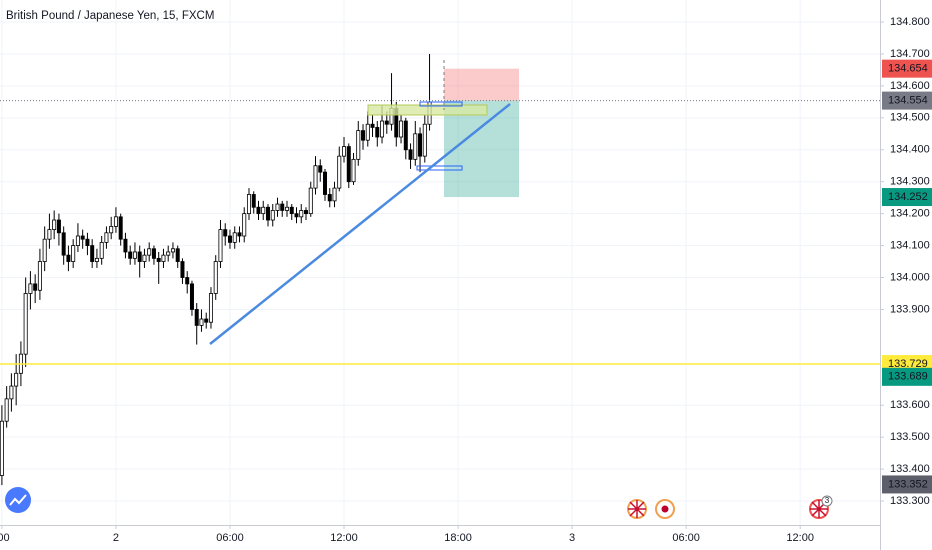  I want to click on price-tag-label: 133.352, so click(908, 484).